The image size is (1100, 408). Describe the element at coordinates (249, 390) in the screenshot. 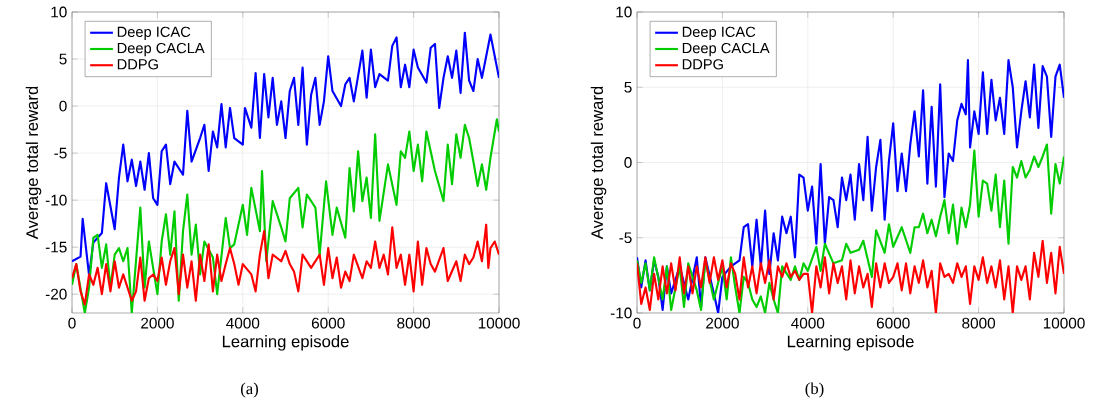

I see `text: (a)` at that location.